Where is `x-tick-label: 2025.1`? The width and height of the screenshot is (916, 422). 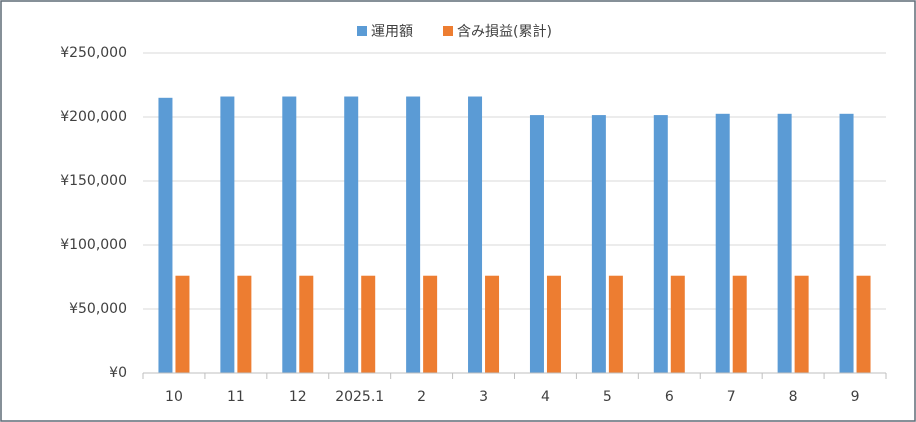 x-tick-label: 2025.1 is located at coordinates (359, 397).